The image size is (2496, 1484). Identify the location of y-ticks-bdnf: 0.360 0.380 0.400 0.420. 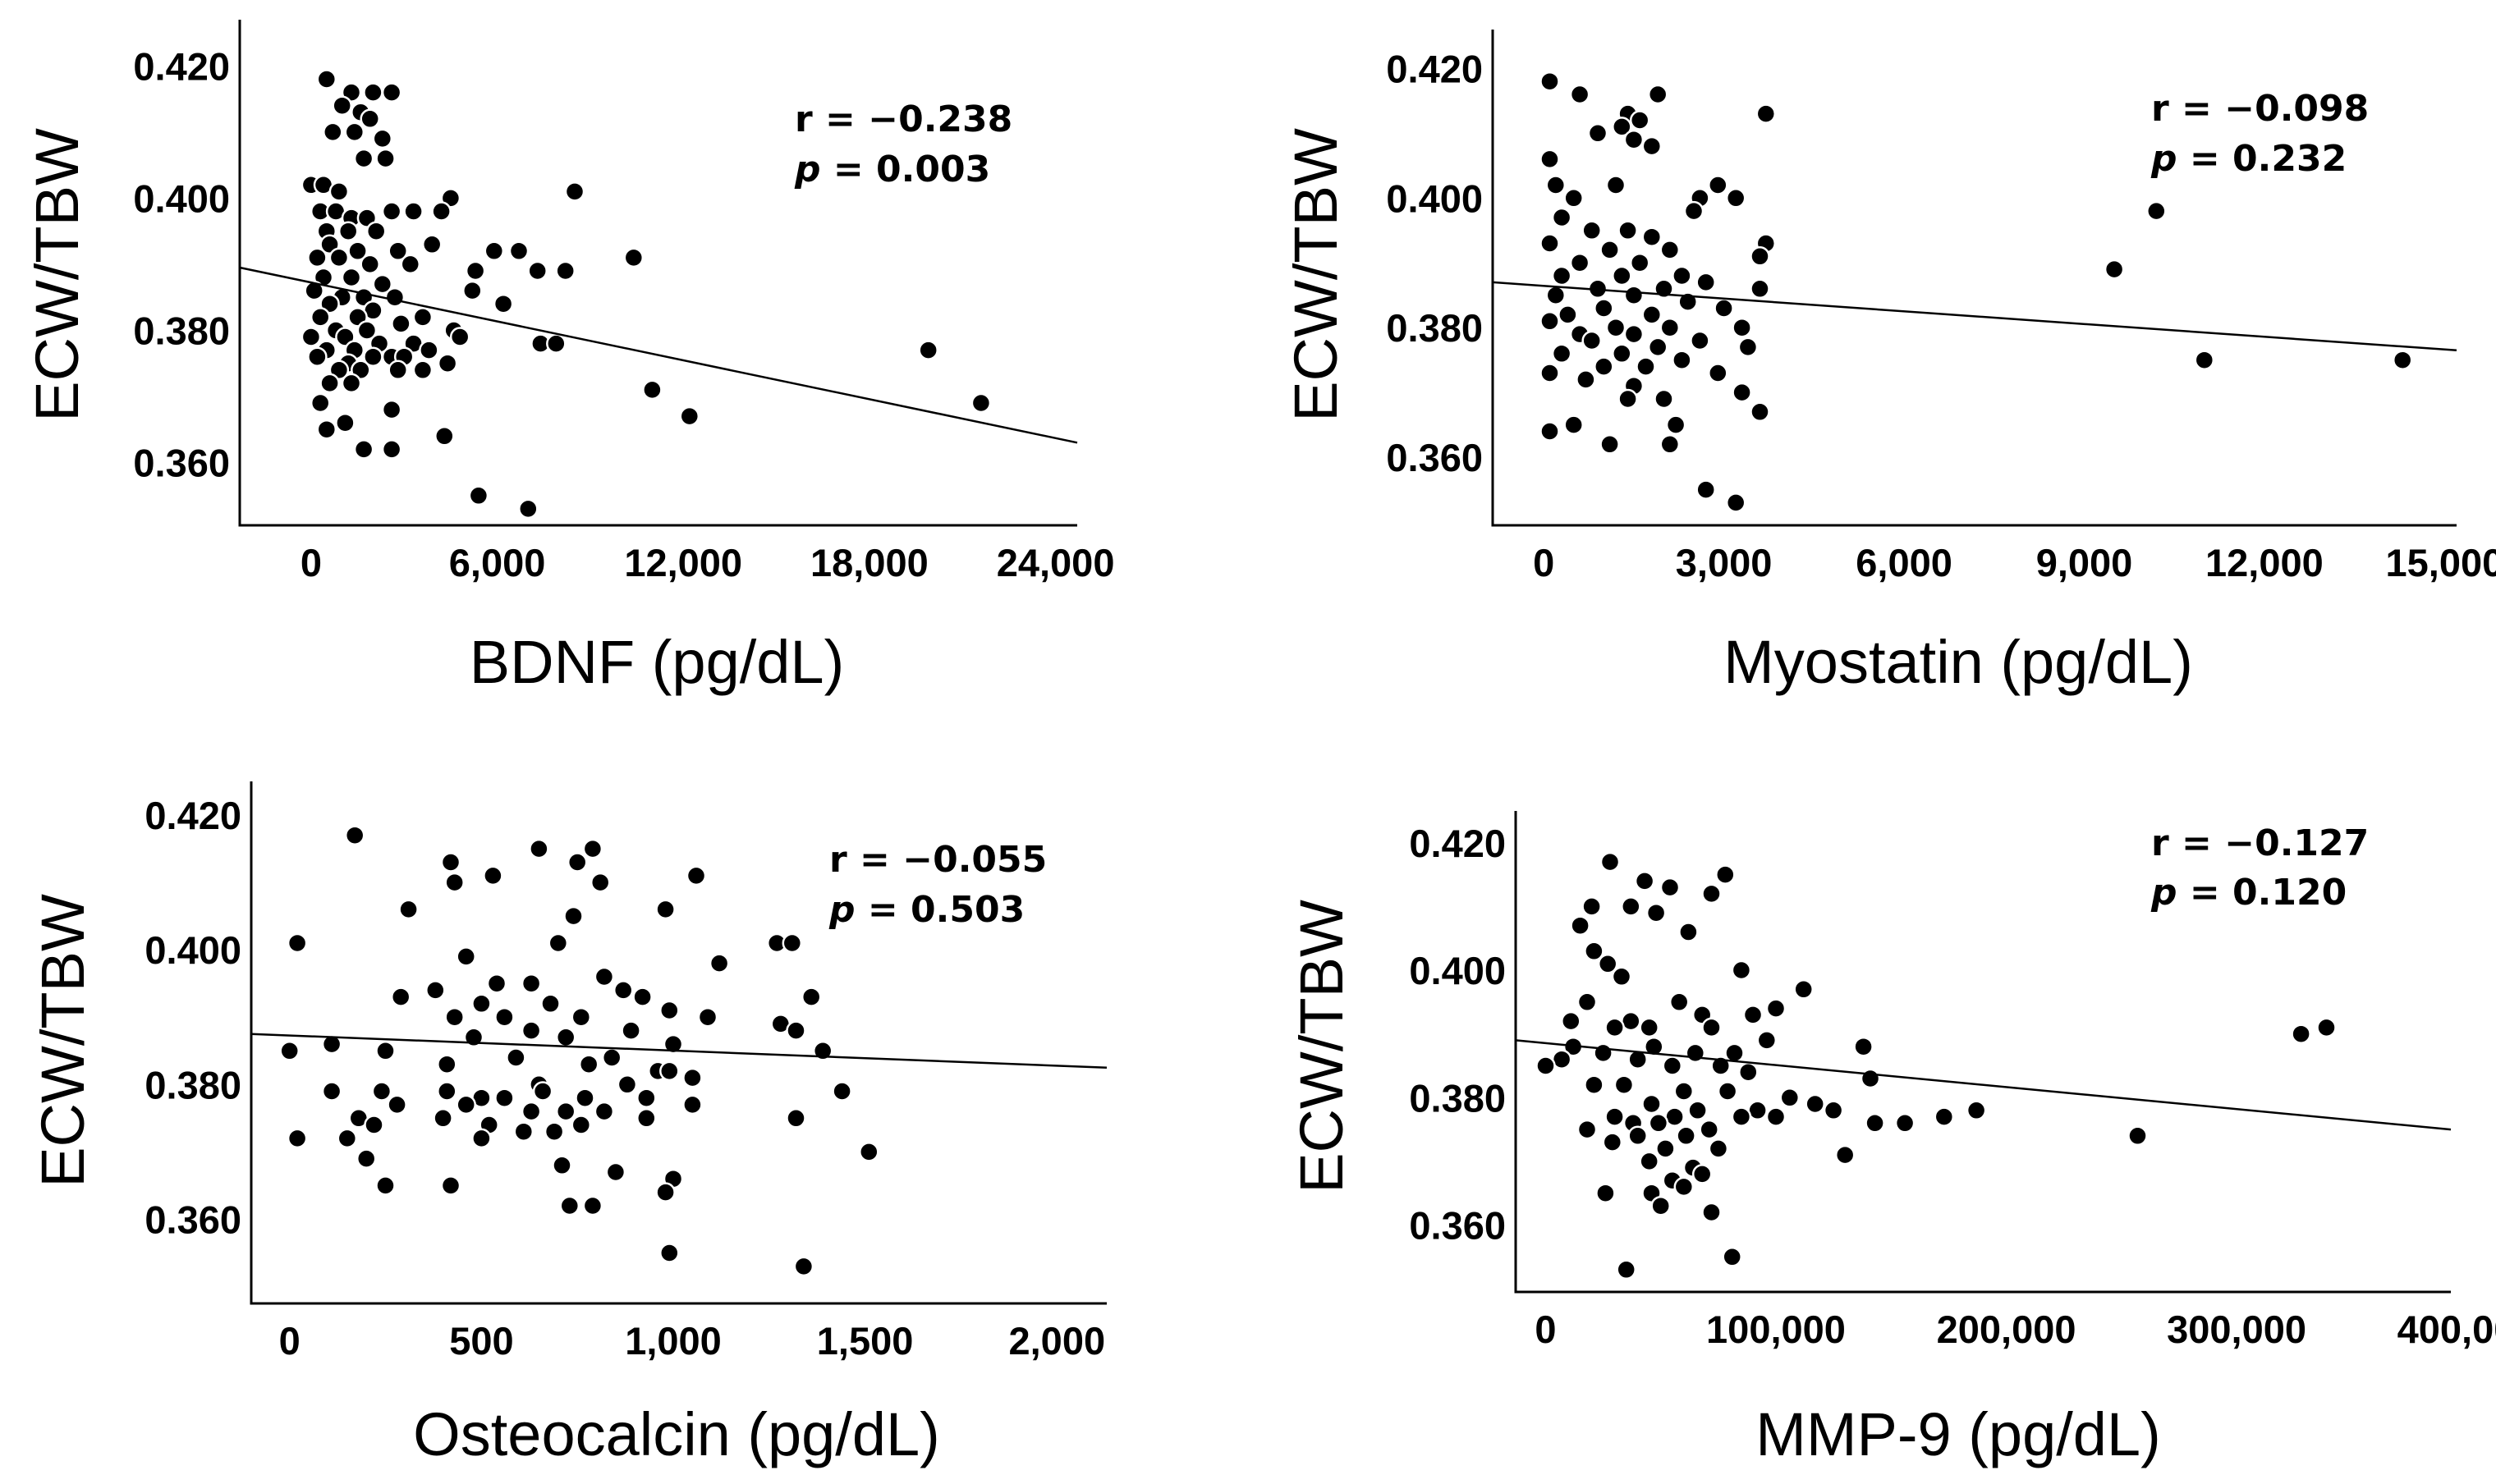
(181, 264).